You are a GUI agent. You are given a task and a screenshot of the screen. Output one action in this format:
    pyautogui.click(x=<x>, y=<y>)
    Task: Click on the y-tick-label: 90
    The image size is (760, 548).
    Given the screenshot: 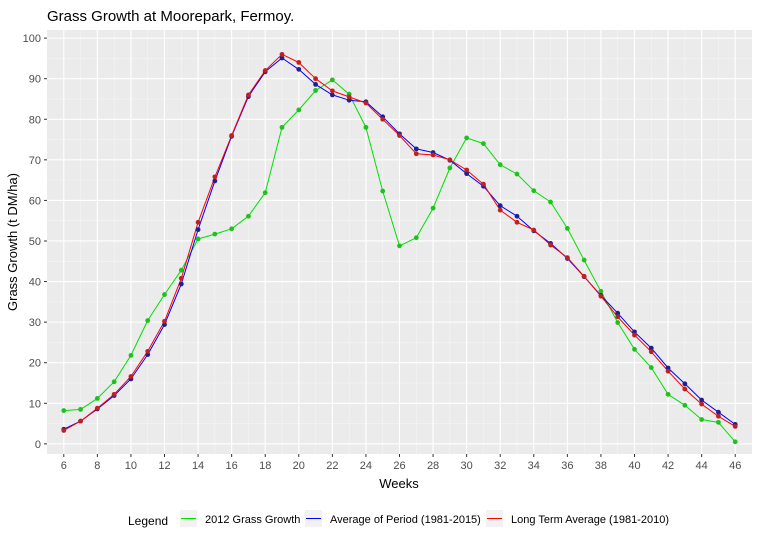 What is the action you would take?
    pyautogui.click(x=35, y=80)
    